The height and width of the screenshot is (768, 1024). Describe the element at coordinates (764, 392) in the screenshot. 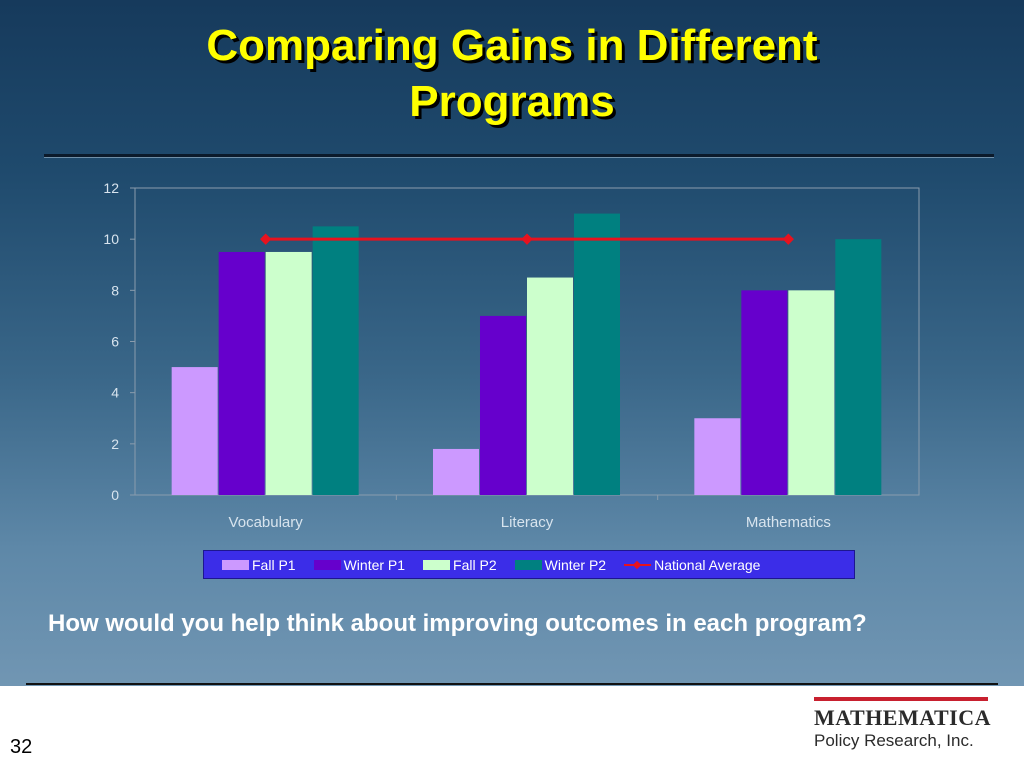

I see `bar-winter-p1-mathematics` at that location.